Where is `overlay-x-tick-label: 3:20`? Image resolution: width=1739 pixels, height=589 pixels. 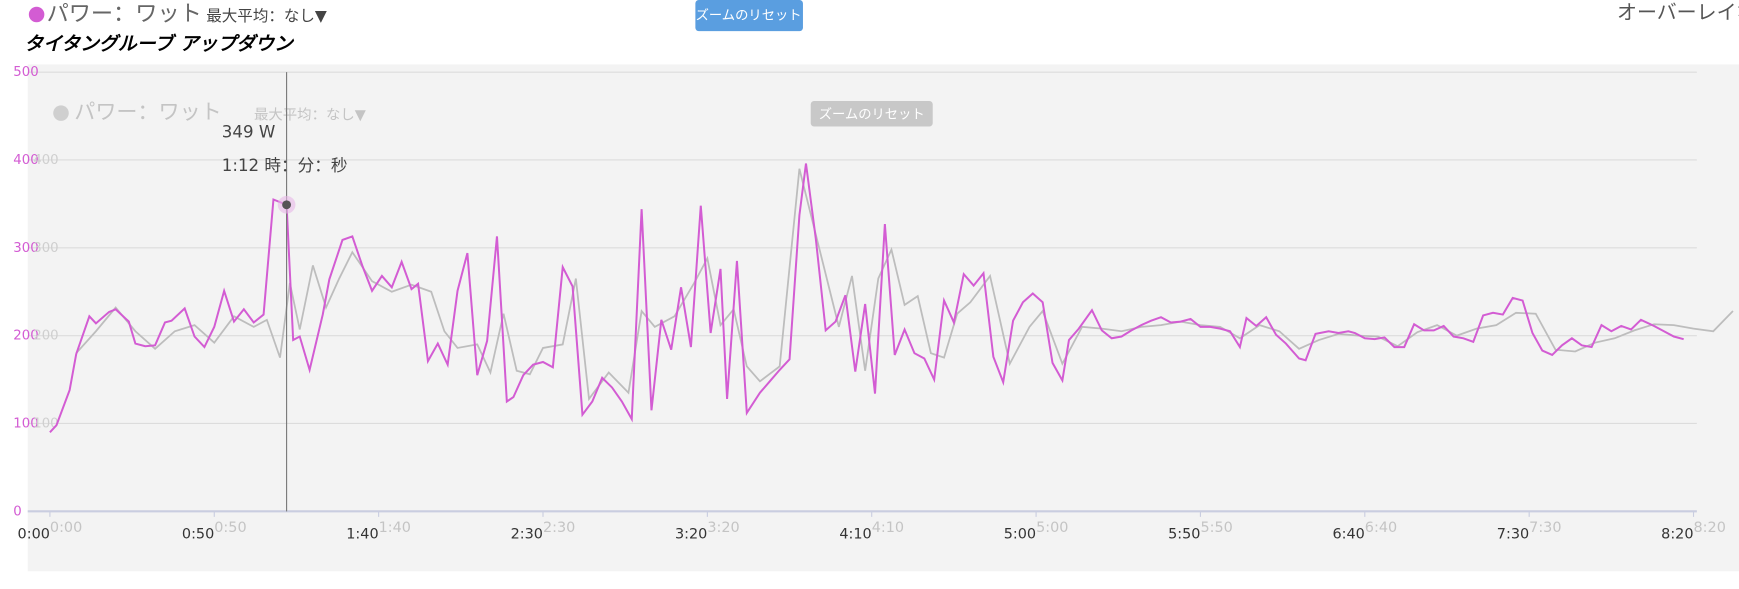
overlay-x-tick-label: 3:20 is located at coordinates (723, 528).